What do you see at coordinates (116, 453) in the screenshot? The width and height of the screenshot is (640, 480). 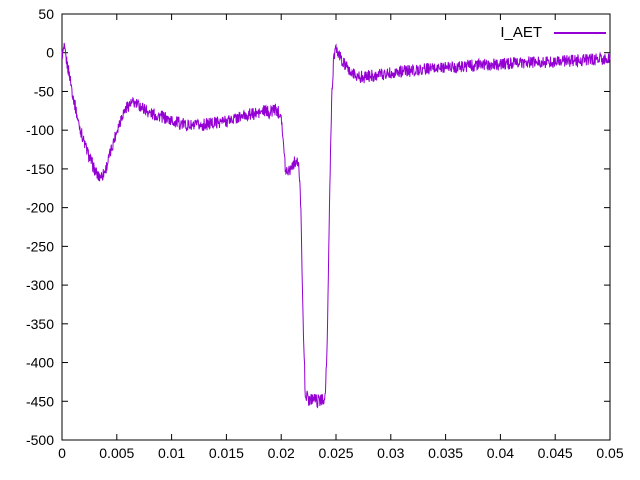 I see `x-tick-label: 0.005` at bounding box center [116, 453].